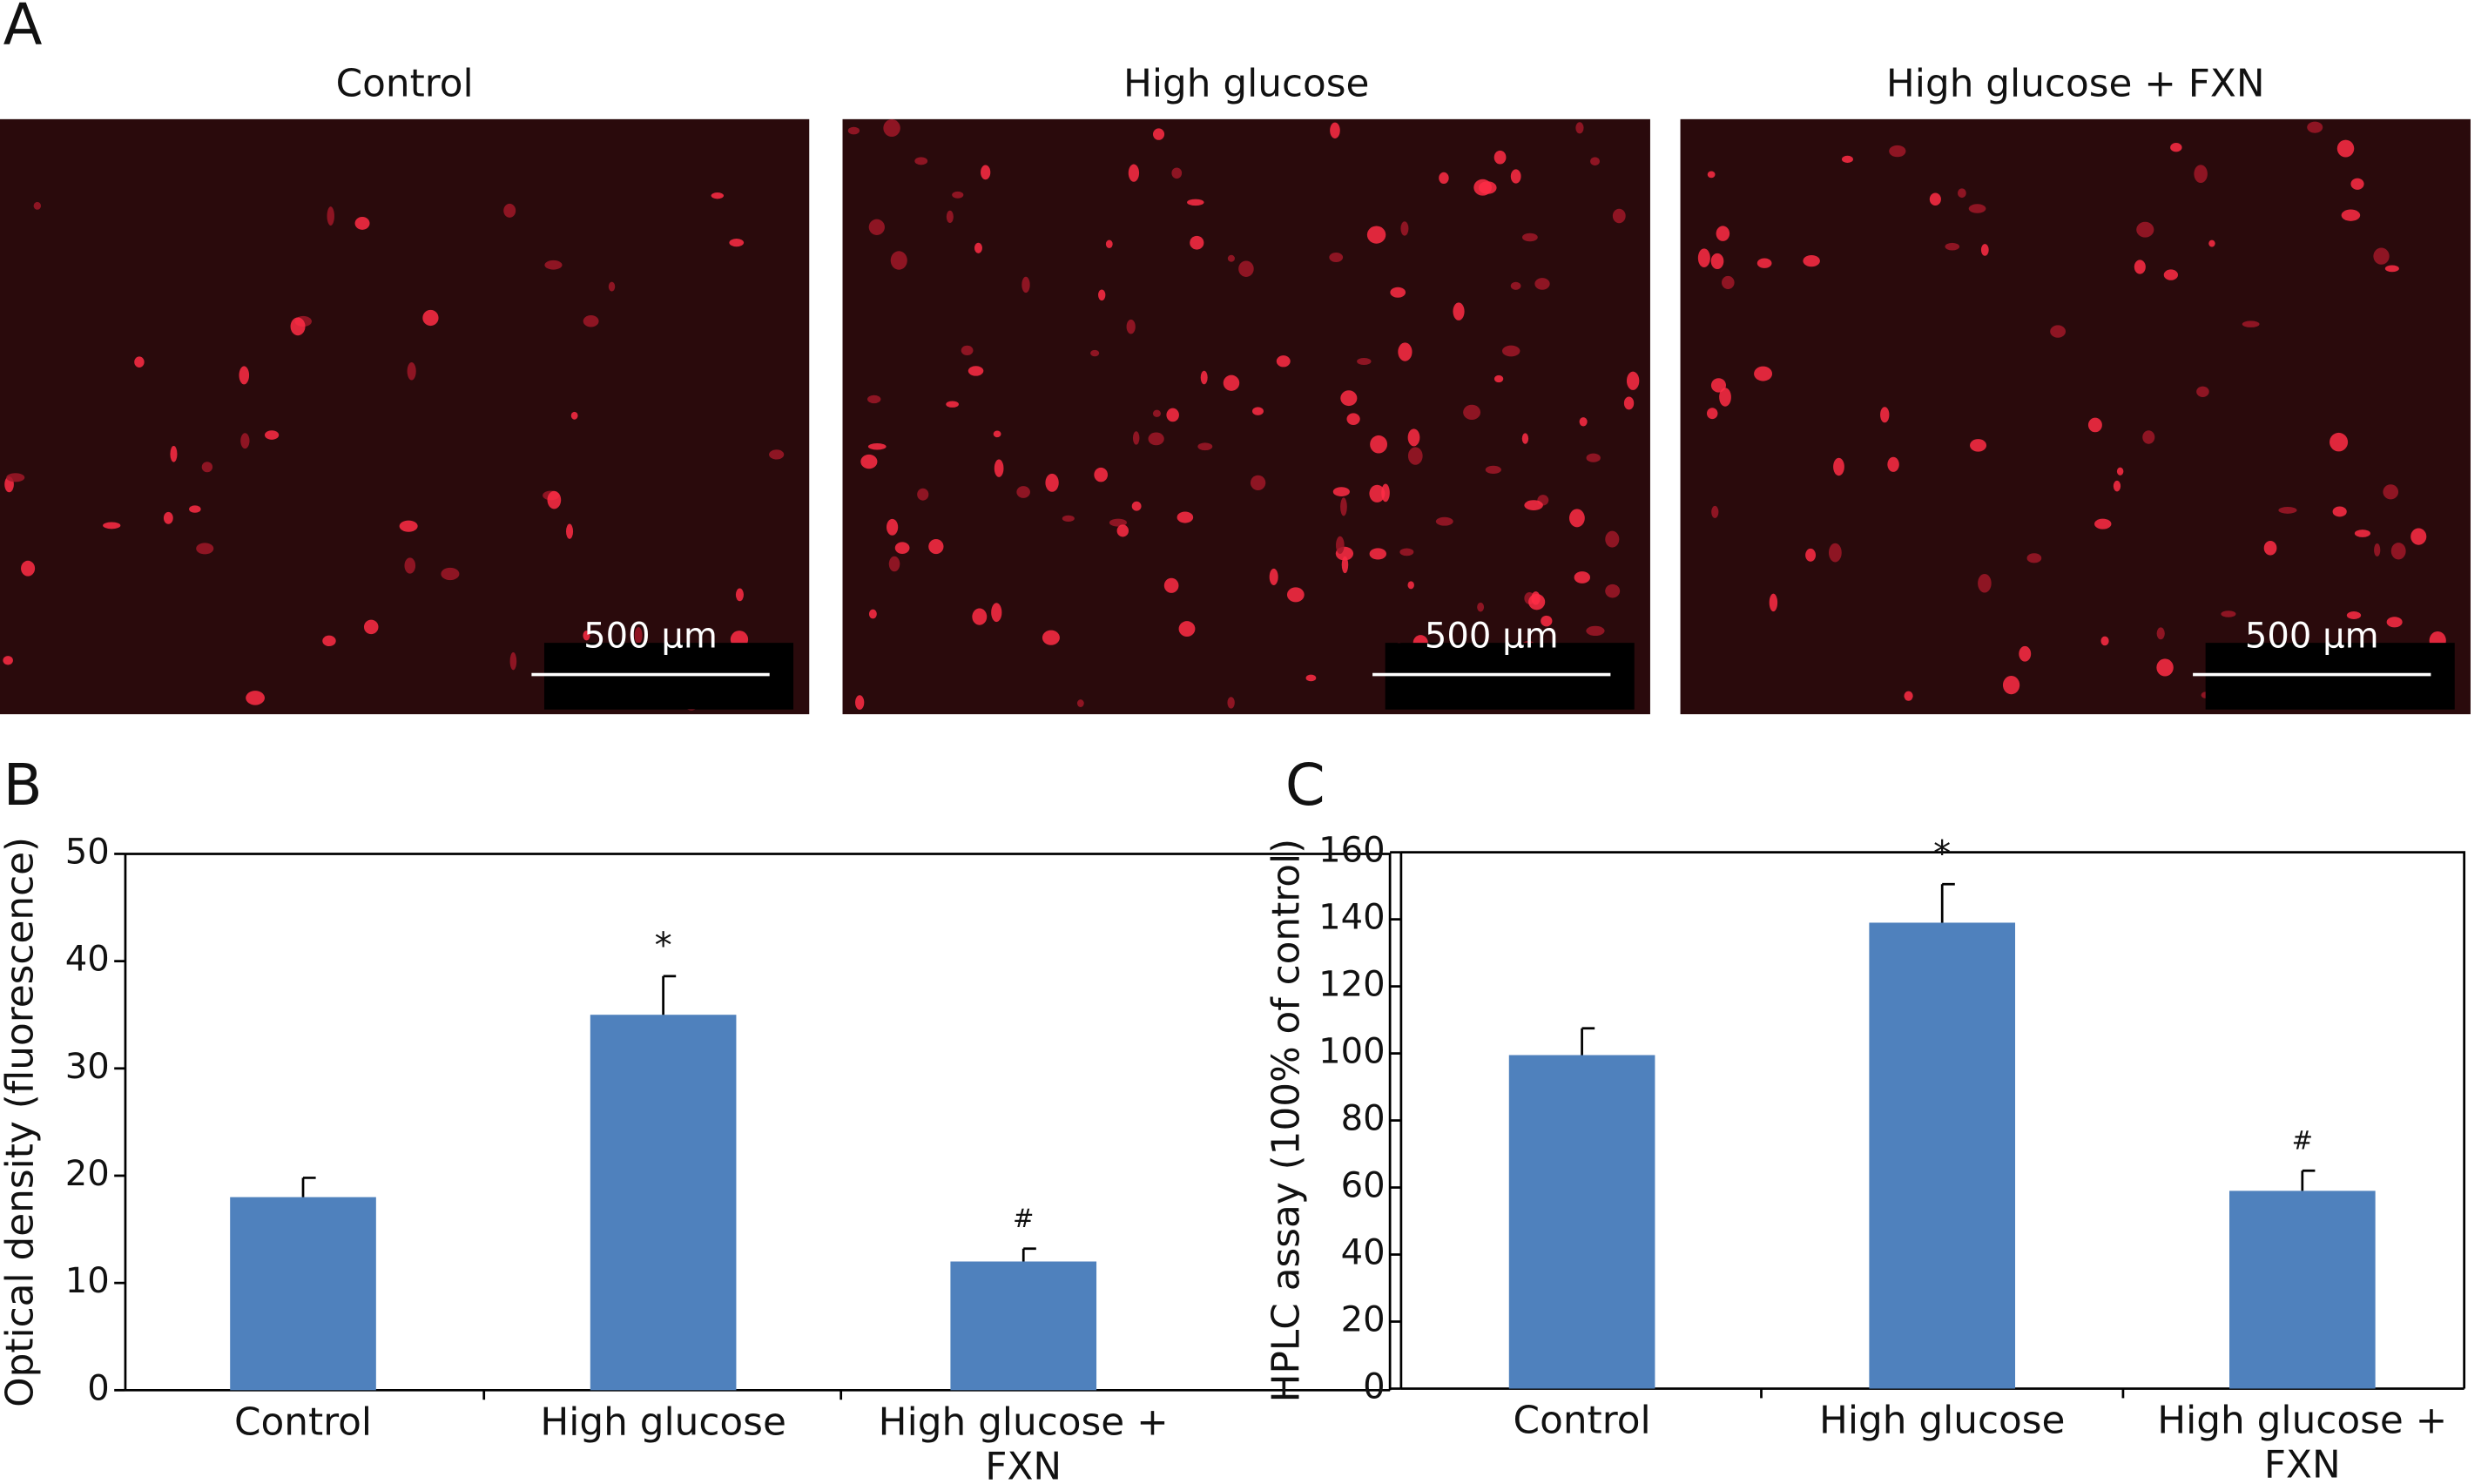 This screenshot has height=1484, width=2488. What do you see at coordinates (23, 785) in the screenshot?
I see `panel-label: B` at bounding box center [23, 785].